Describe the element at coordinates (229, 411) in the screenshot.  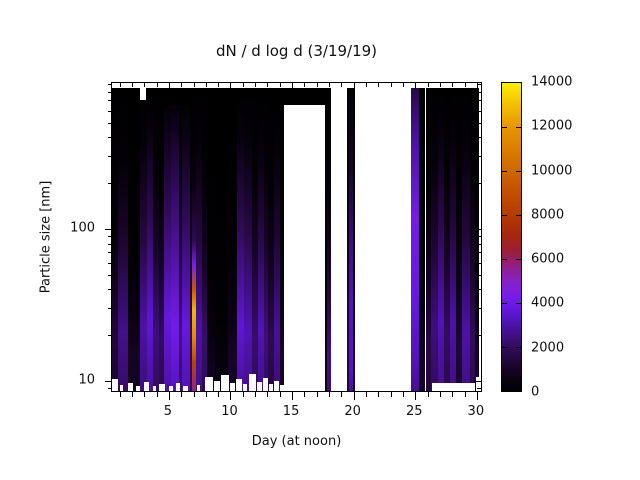
I see `x-tick-label: 10` at that location.